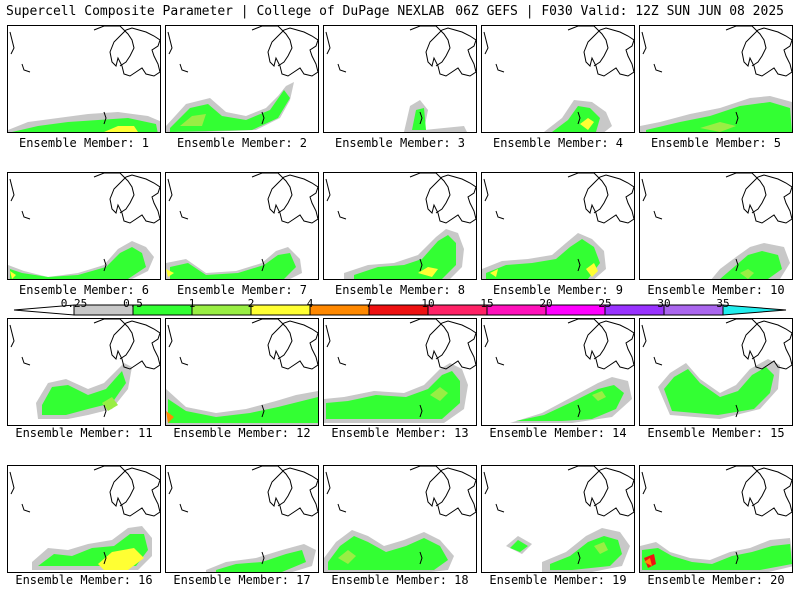 The image size is (800, 600). I want to click on colorbar-tick-label: 1, so click(192, 303).